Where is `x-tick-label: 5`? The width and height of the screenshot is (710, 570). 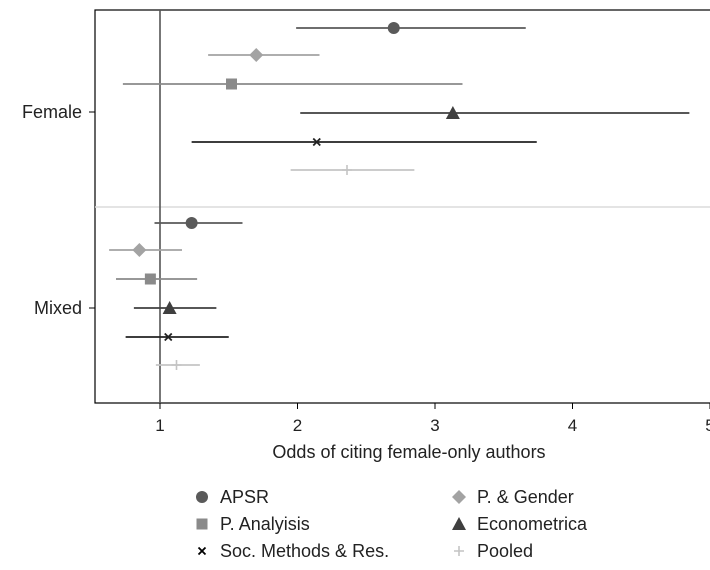 x-tick-label: 5 is located at coordinates (707, 425).